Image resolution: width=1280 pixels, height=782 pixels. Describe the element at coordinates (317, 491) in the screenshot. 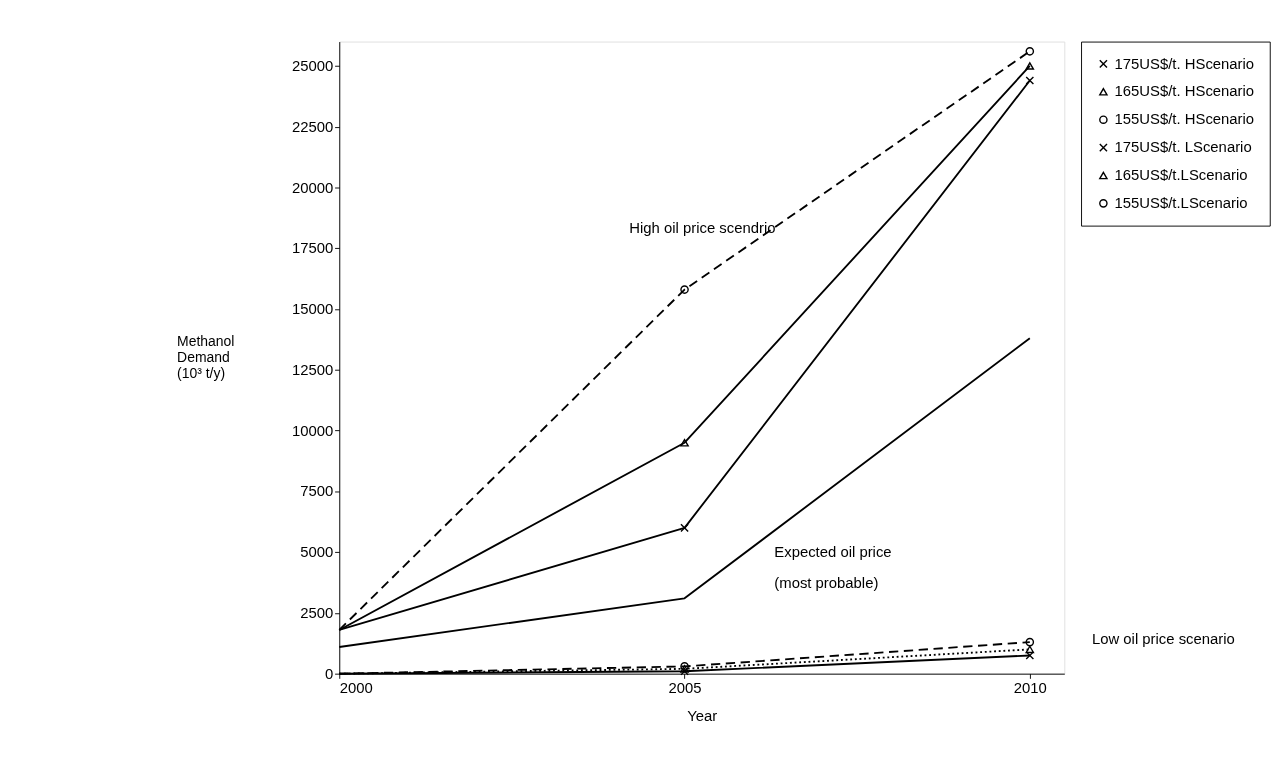

I see `y-tick-label: 7500` at that location.